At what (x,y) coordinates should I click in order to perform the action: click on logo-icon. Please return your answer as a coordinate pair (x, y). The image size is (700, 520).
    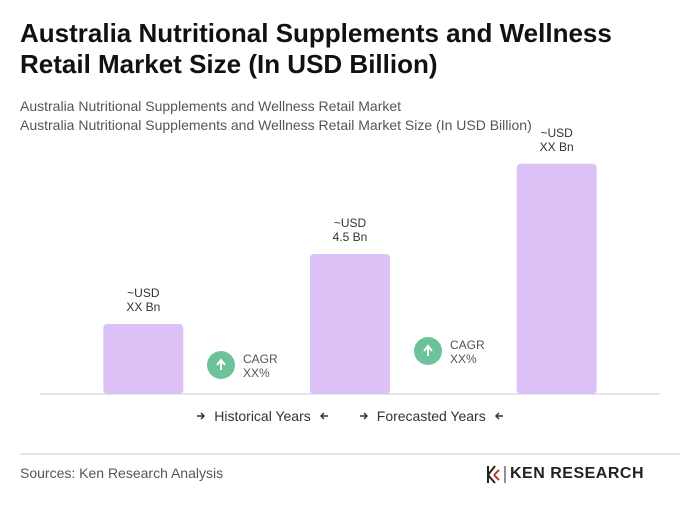
    Looking at the image, I should click on (496, 474).